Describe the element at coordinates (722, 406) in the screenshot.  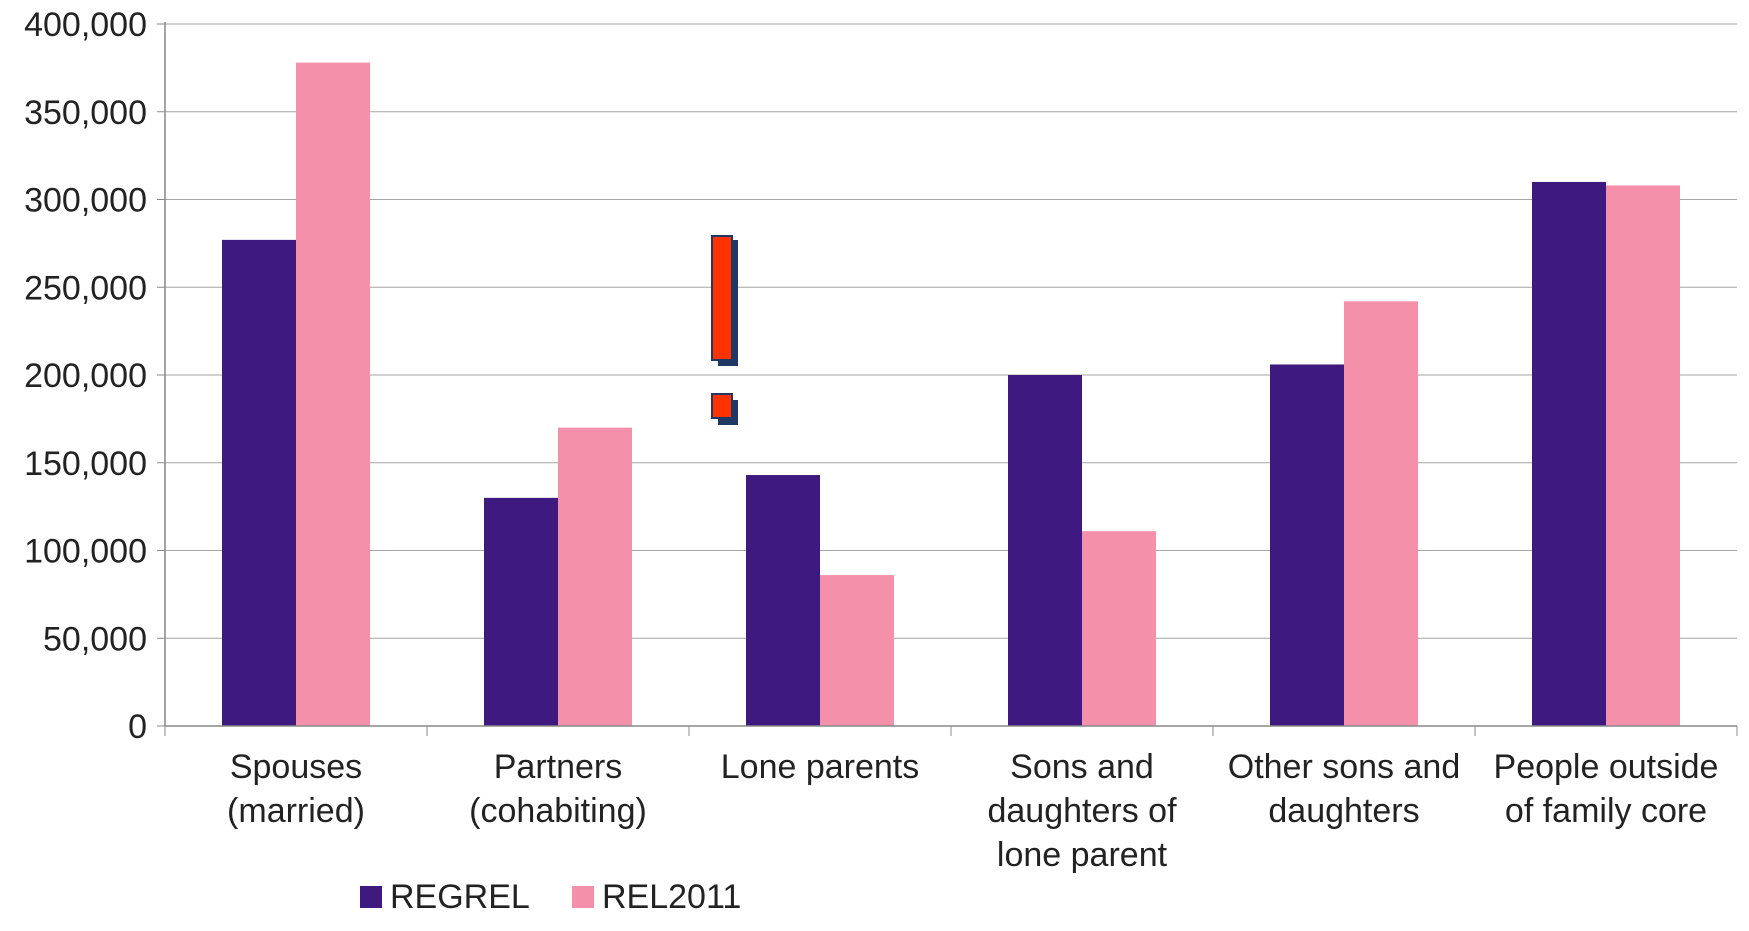
I see `exclamation-dot` at that location.